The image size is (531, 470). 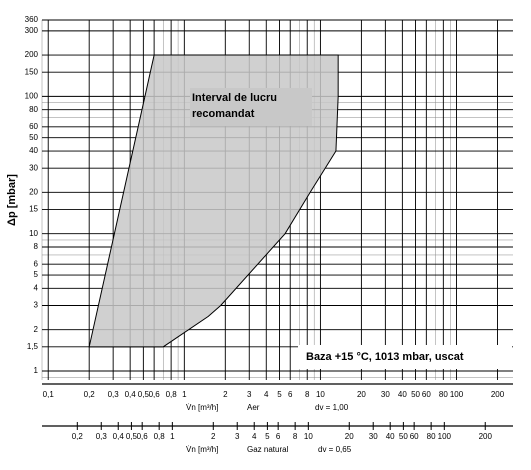 I want to click on y-tick-label: 30, so click(x=33, y=167).